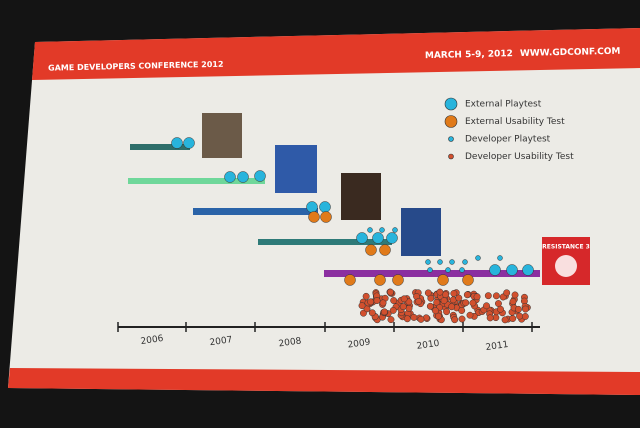  What do you see at coordinates (515, 122) in the screenshot?
I see `legend-label: External Usability Test` at bounding box center [515, 122].